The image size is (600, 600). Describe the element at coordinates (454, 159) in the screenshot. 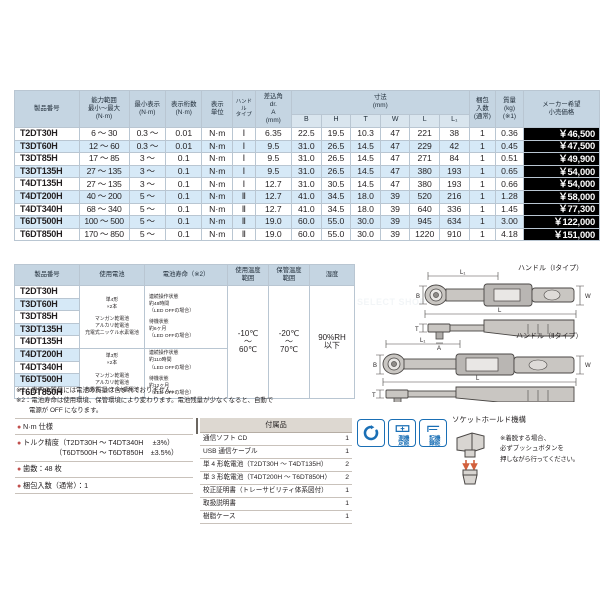

I see `cell-l1: 84` at that location.